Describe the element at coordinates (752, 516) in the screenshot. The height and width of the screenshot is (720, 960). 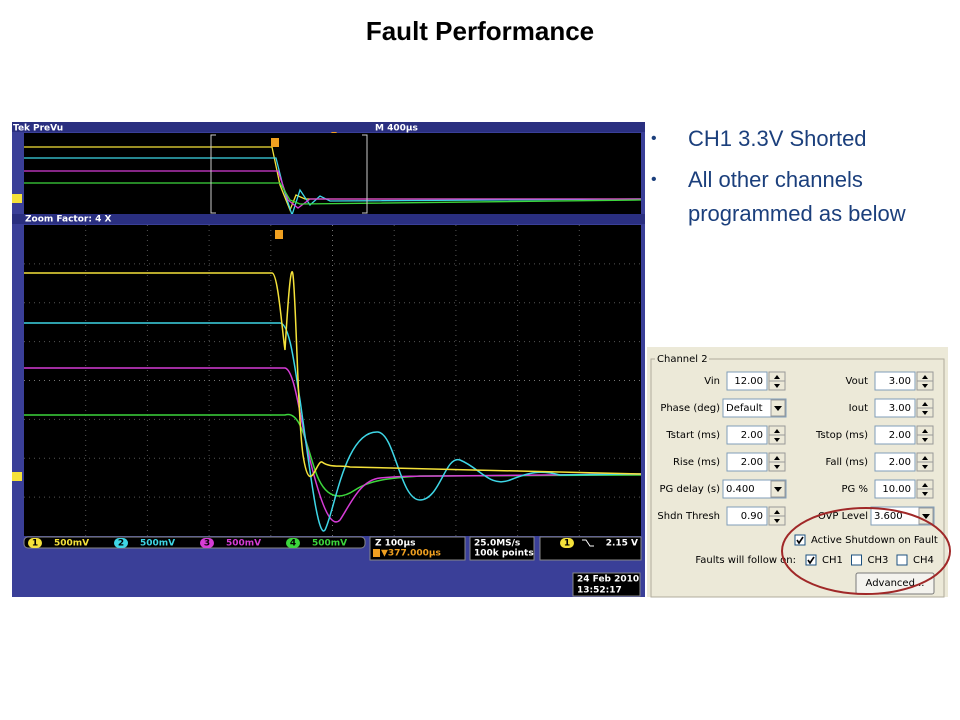
I see `field-value: 0.90` at that location.